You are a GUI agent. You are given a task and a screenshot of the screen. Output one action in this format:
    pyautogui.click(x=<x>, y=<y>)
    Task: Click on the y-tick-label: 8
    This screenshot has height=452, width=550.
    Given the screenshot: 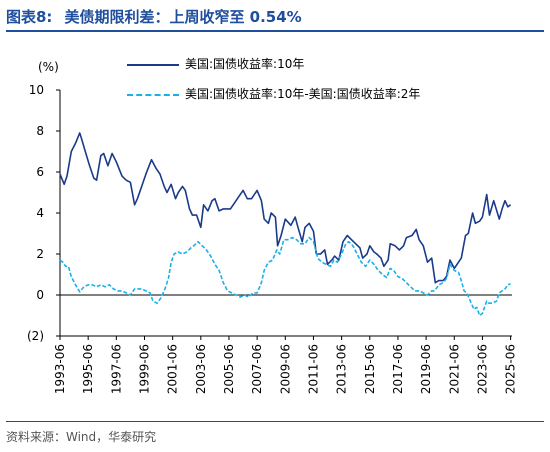 What is the action you would take?
    pyautogui.click(x=40, y=131)
    